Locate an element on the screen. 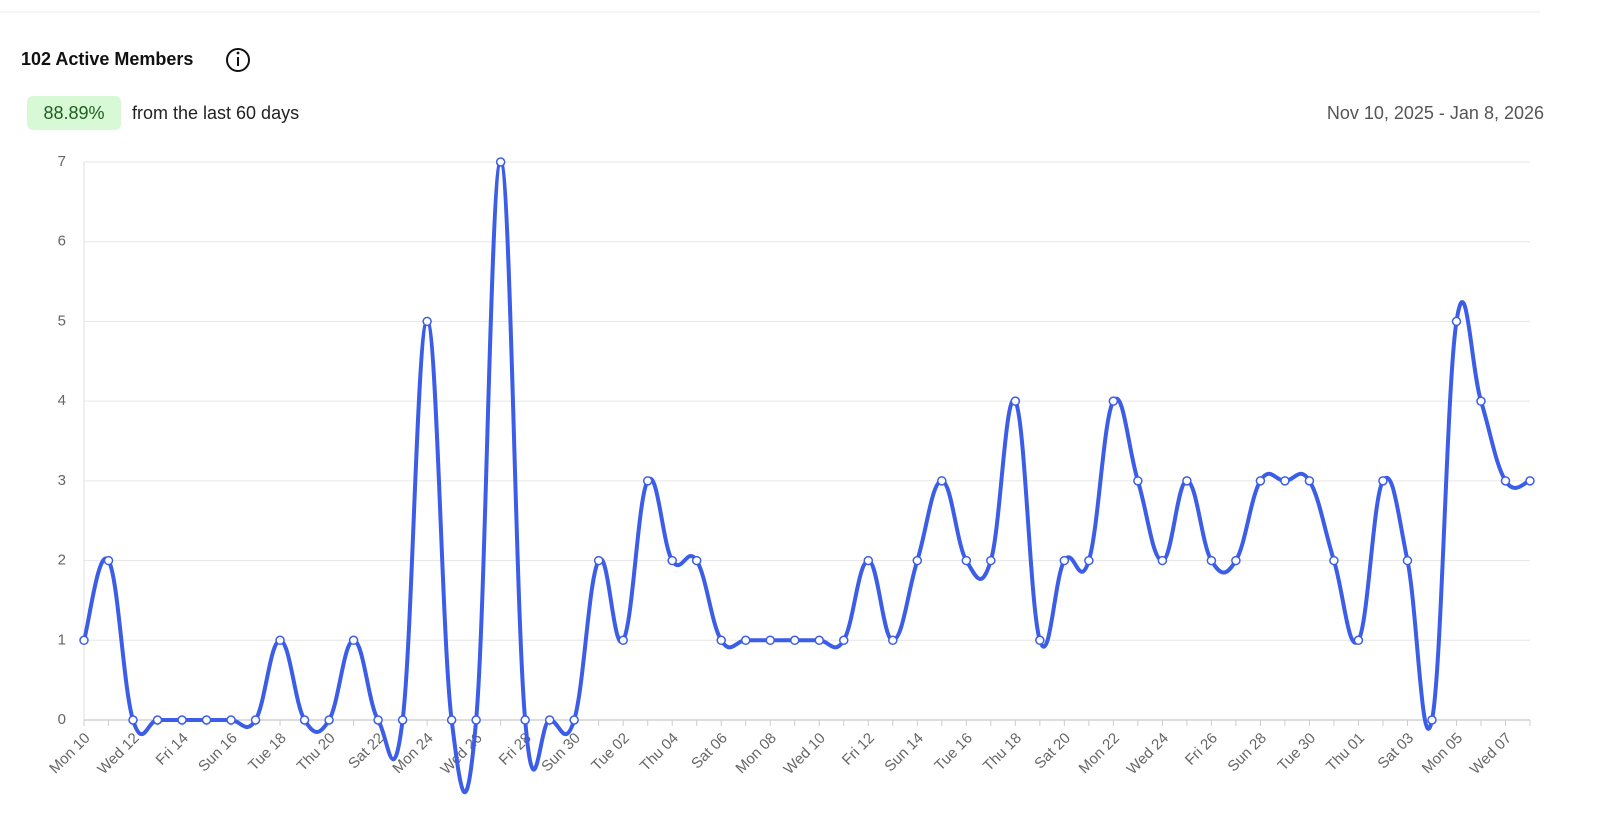 The height and width of the screenshot is (836, 1600). x-tick-label: Mon 10 is located at coordinates (69, 753).